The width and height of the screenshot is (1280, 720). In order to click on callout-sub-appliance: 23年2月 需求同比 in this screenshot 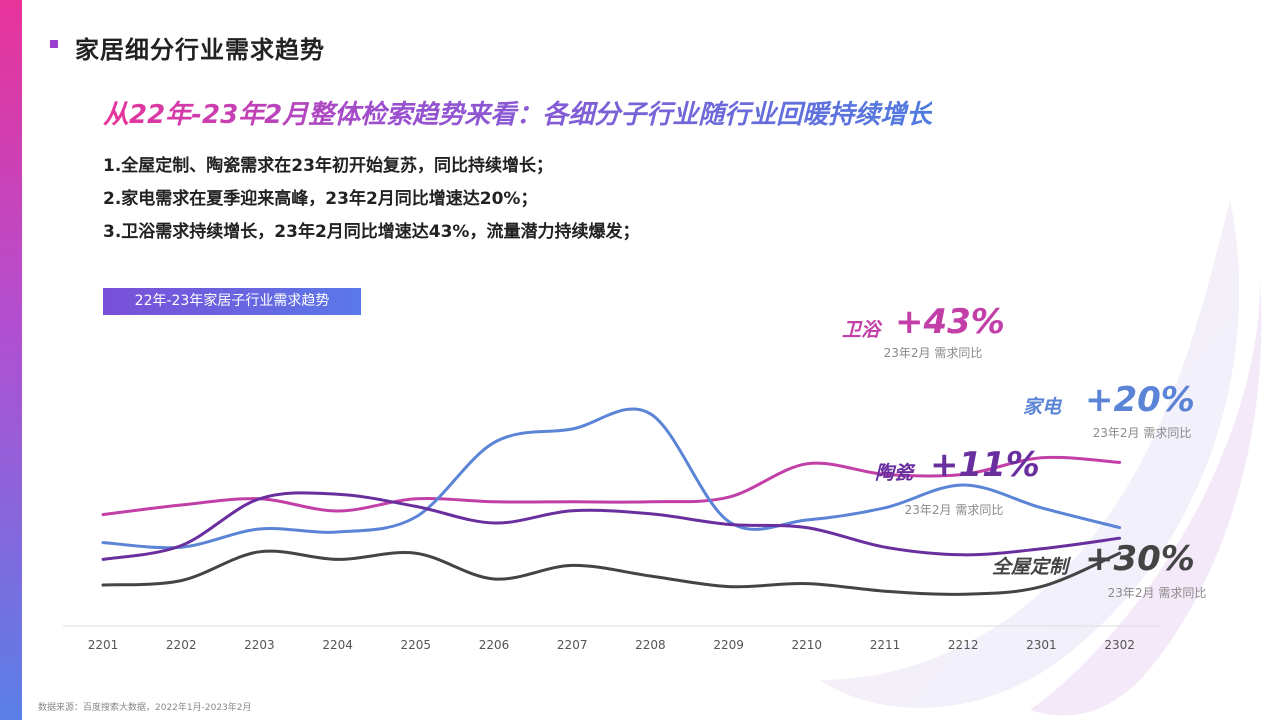, I will do `click(1142, 433)`.